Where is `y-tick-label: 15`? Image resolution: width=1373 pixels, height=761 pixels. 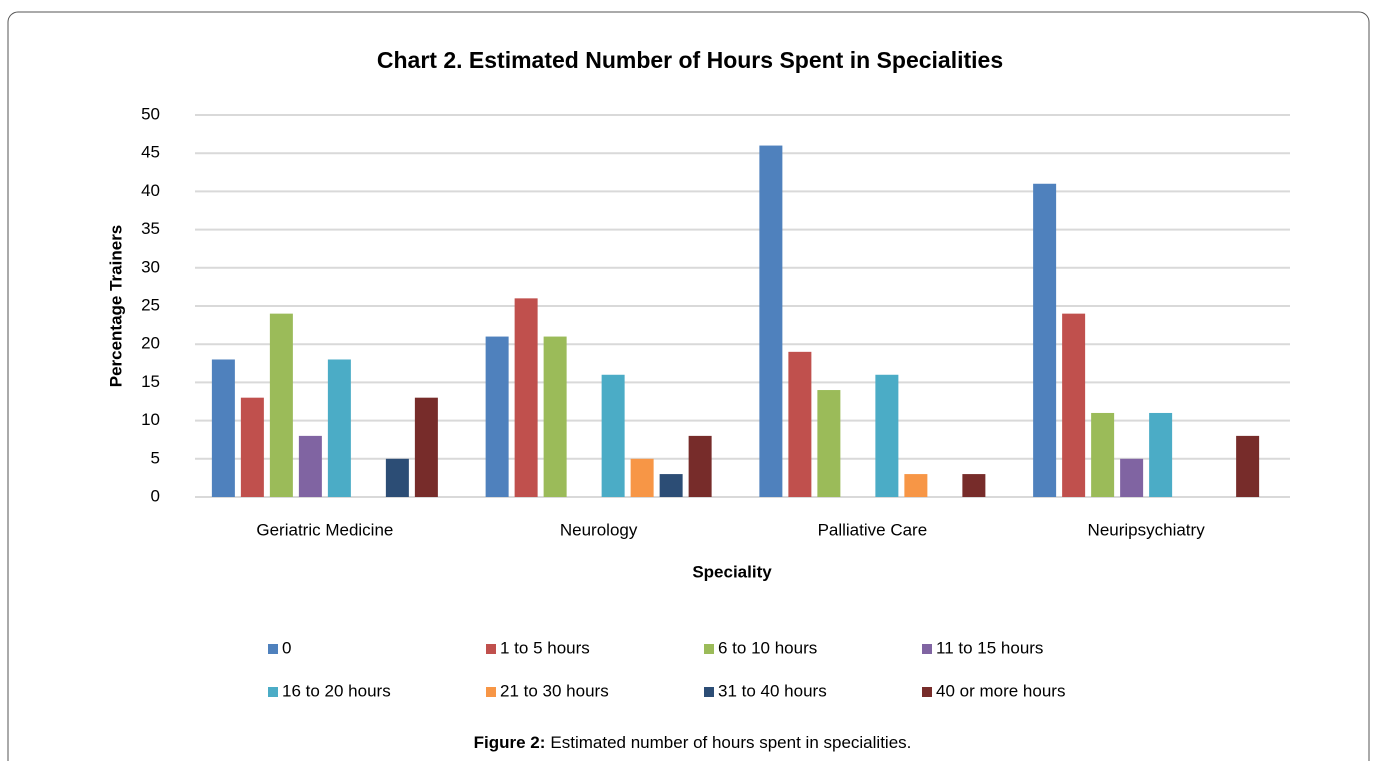
y-tick-label: 15 is located at coordinates (150, 381).